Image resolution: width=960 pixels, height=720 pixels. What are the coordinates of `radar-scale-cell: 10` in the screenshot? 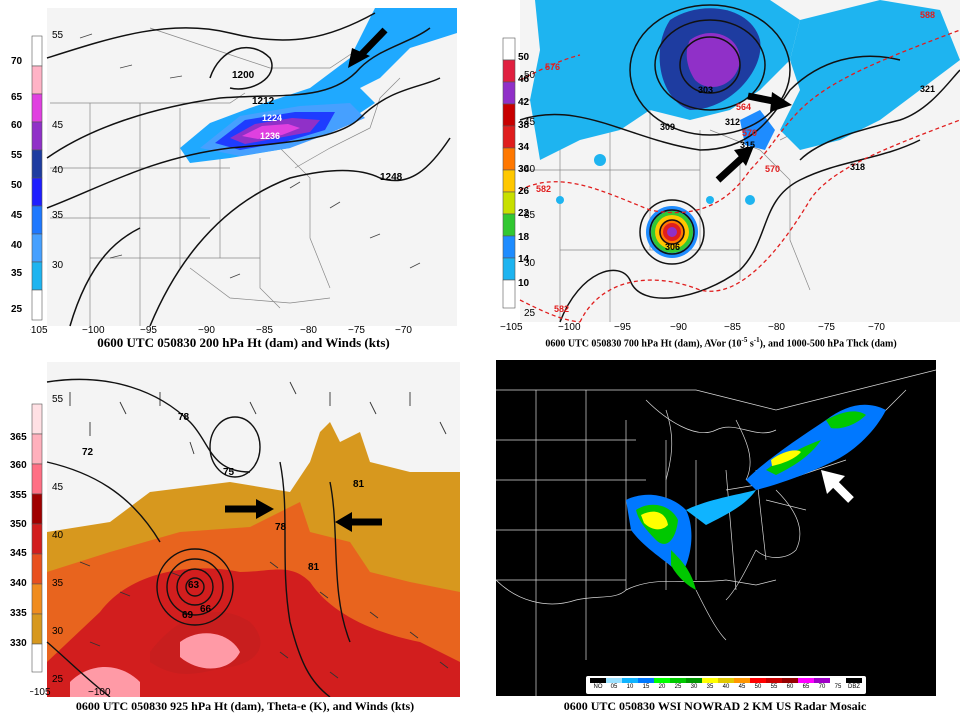 It's located at (630, 685).